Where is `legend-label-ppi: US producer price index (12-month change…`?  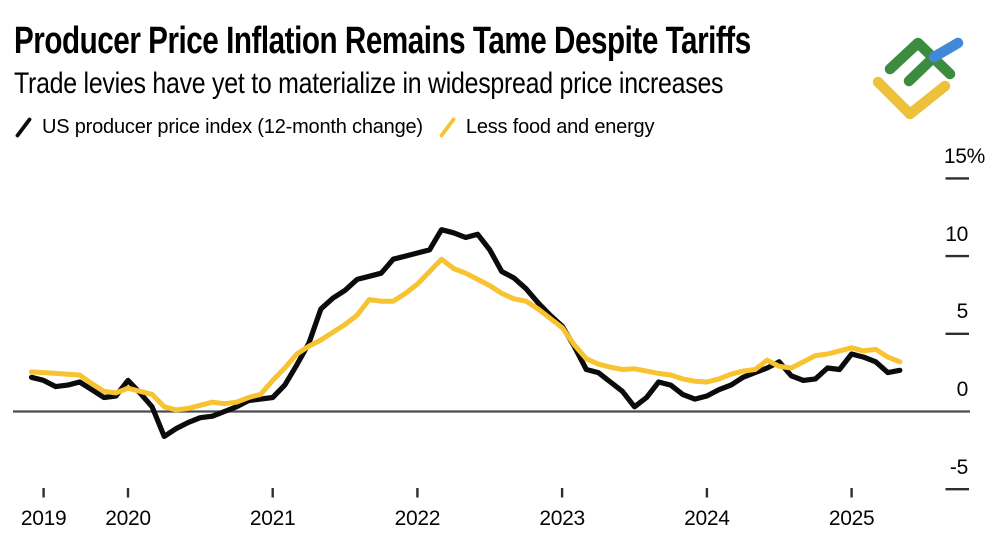 legend-label-ppi: US producer price index (12-month change… is located at coordinates (232, 126).